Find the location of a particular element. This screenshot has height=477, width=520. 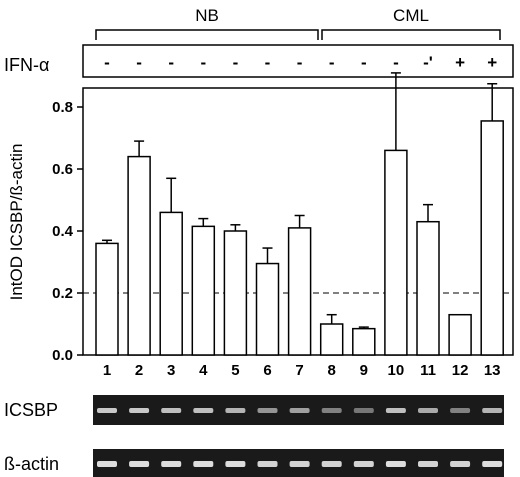

group-bracket-nb: NB is located at coordinates (207, 23).